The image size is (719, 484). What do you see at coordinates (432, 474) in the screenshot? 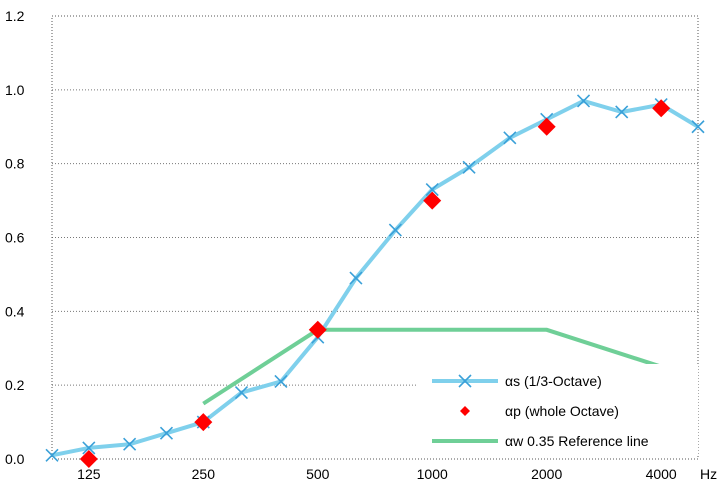
I see `x-tick-label: 1000` at bounding box center [432, 474].